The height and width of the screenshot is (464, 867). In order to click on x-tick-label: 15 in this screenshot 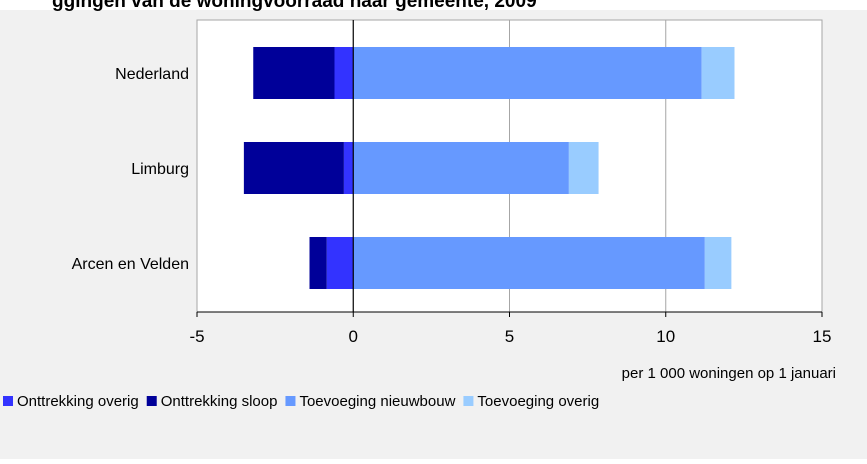, I will do `click(822, 336)`.